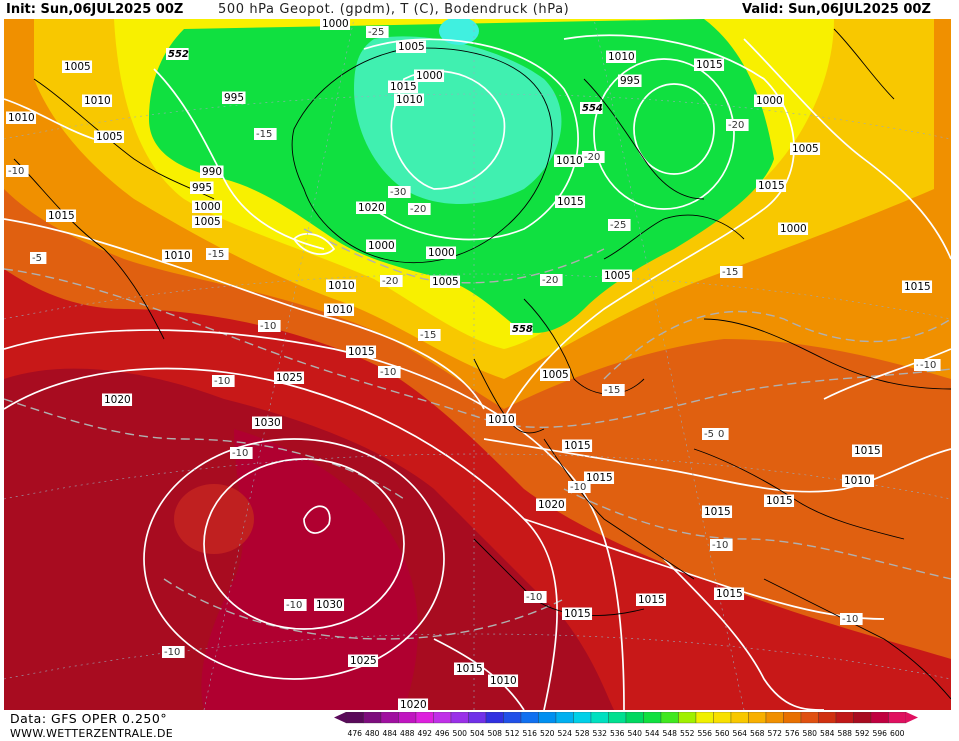 This screenshot has width=959, height=741. What do you see at coordinates (477, 733) in the screenshot?
I see `legend-value: 504` at bounding box center [477, 733].